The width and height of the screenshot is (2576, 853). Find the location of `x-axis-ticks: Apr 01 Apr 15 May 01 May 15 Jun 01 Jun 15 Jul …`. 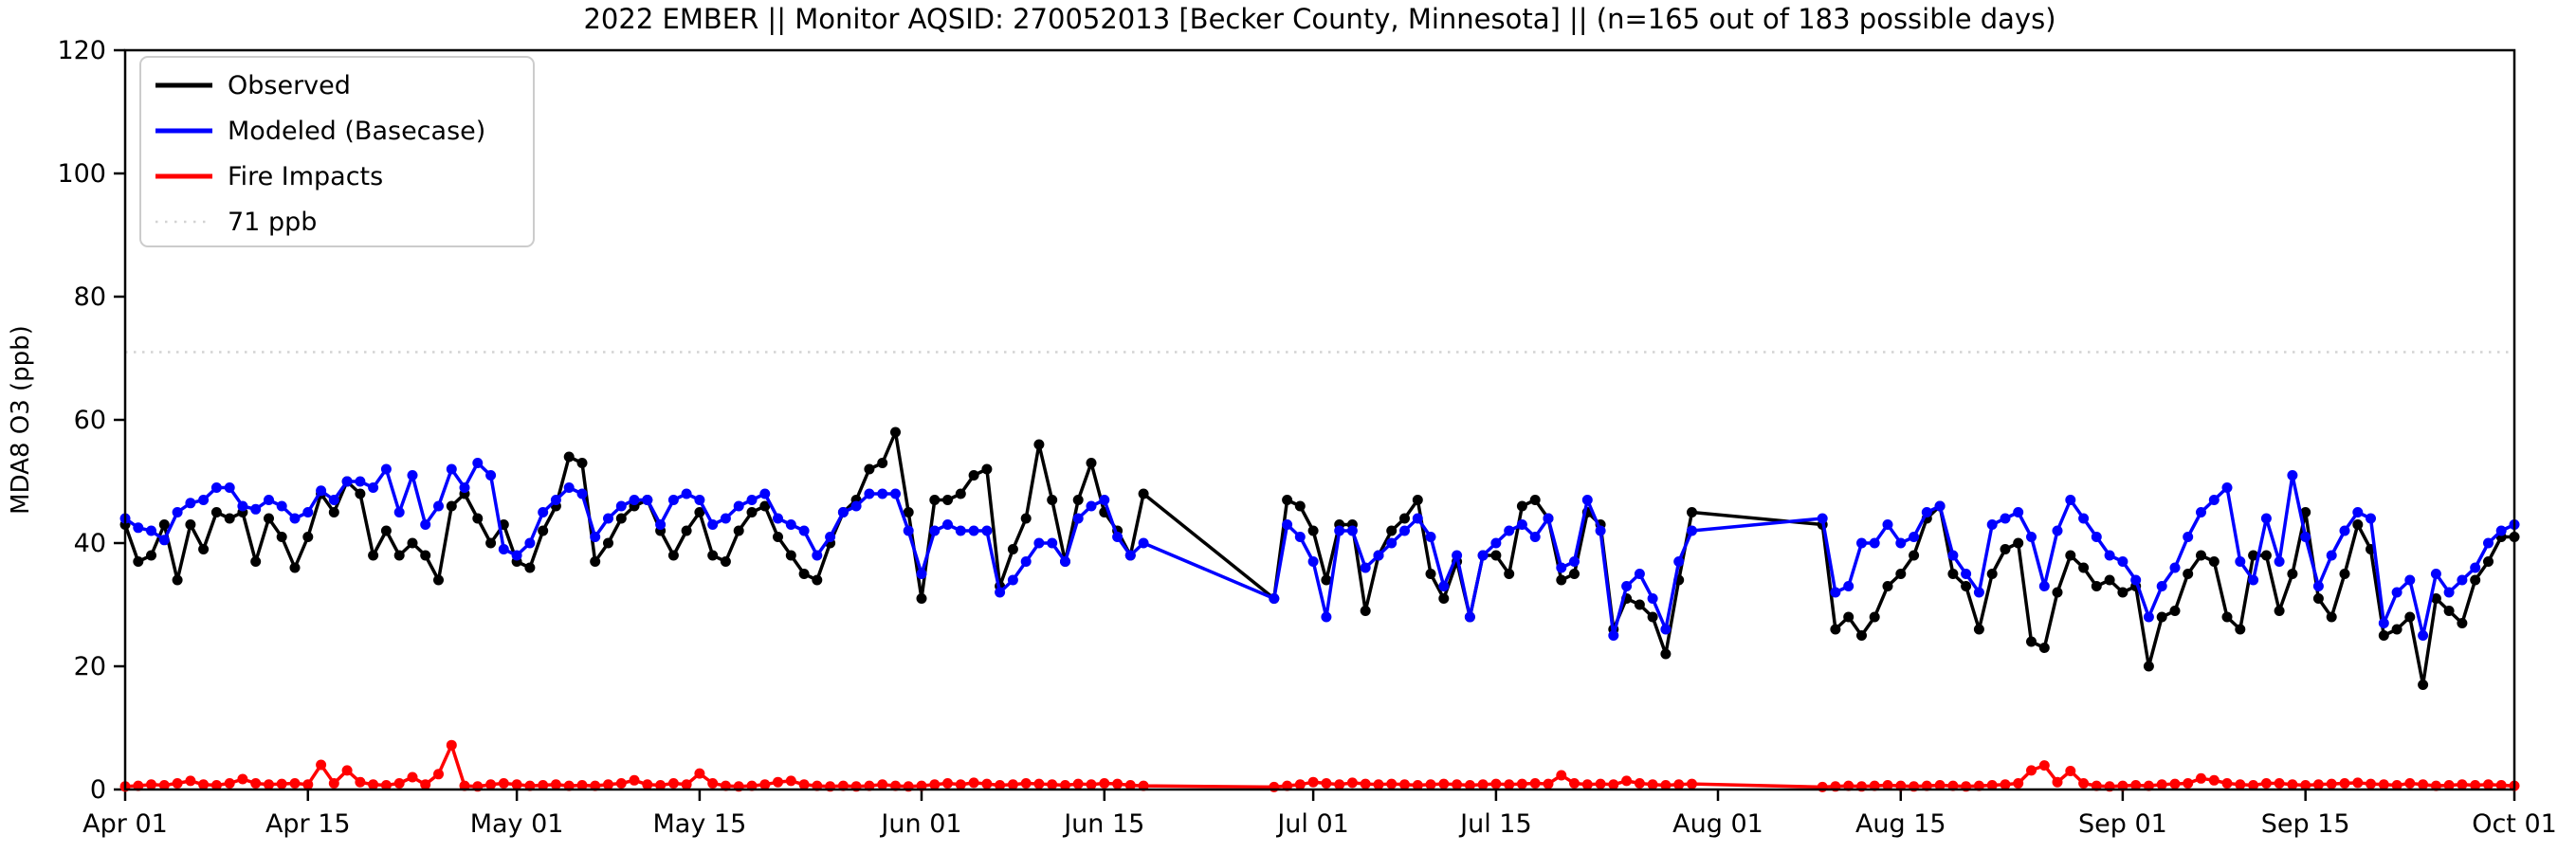

x-axis-ticks: Apr 01 Apr 15 May 01 May 15 Jun 01 Jun 15 Jul … is located at coordinates (1319, 814).